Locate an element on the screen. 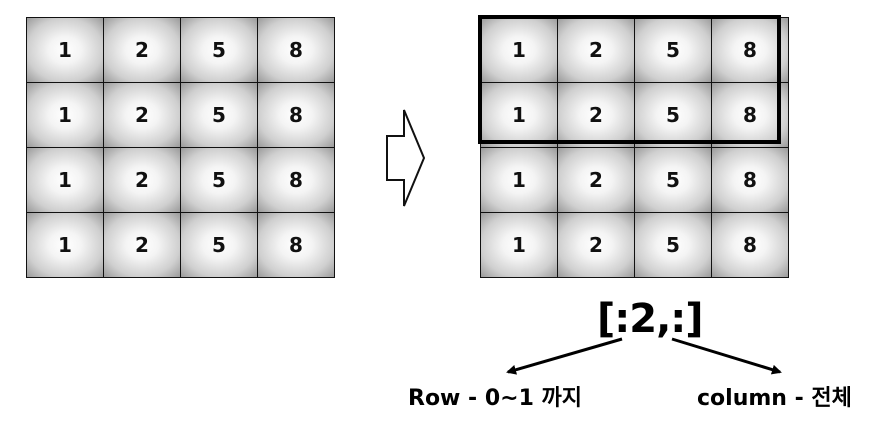 The width and height of the screenshot is (885, 424). column-annotation: column - 전체 is located at coordinates (774, 398).